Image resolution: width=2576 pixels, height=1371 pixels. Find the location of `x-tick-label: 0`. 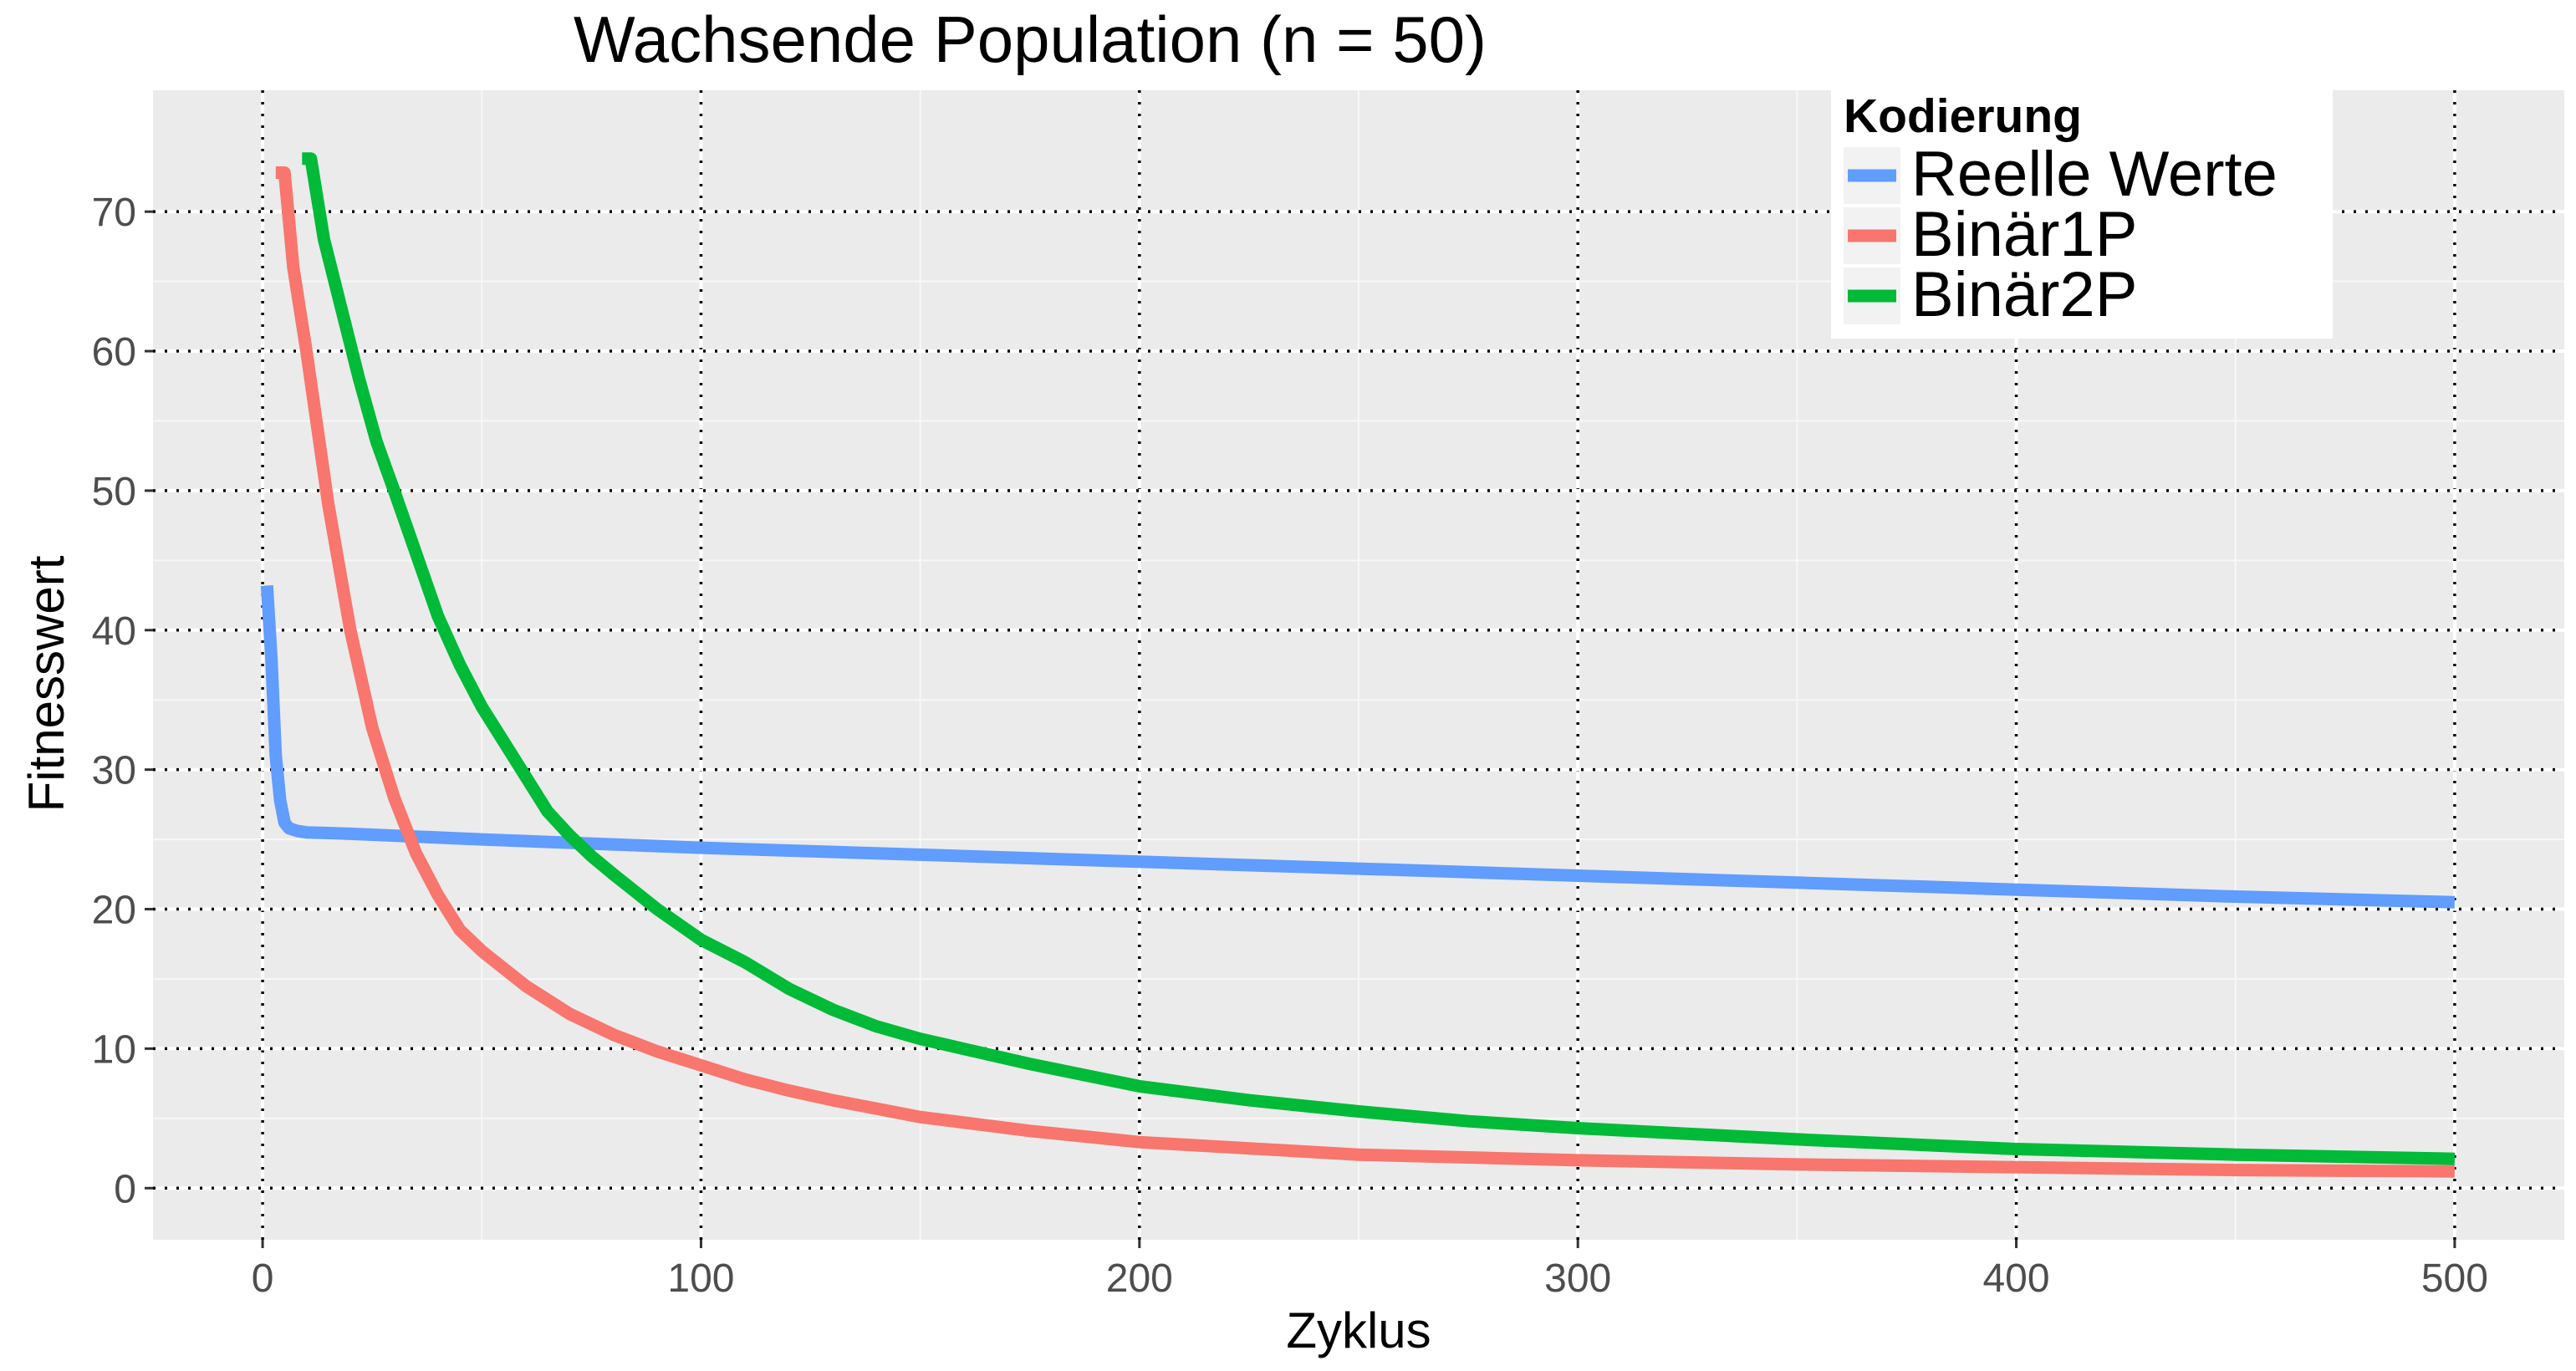

x-tick-label: 0 is located at coordinates (263, 1278).